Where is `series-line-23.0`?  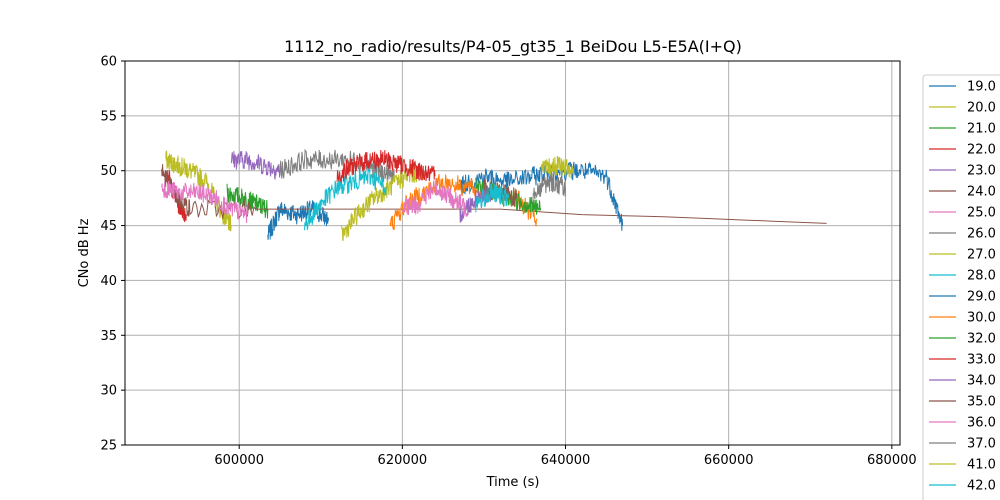 series-line-23.0 is located at coordinates (255, 165).